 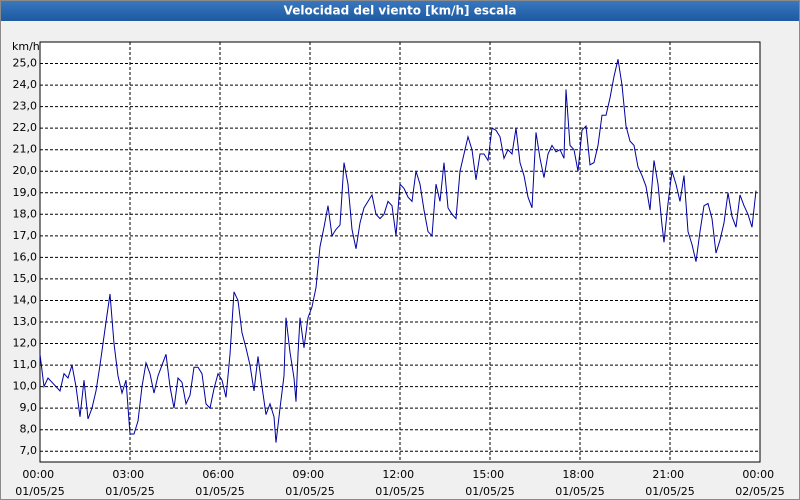 What do you see at coordinates (759, 483) in the screenshot?
I see `x-tick-label: 00:00 02/05/25` at bounding box center [759, 483].